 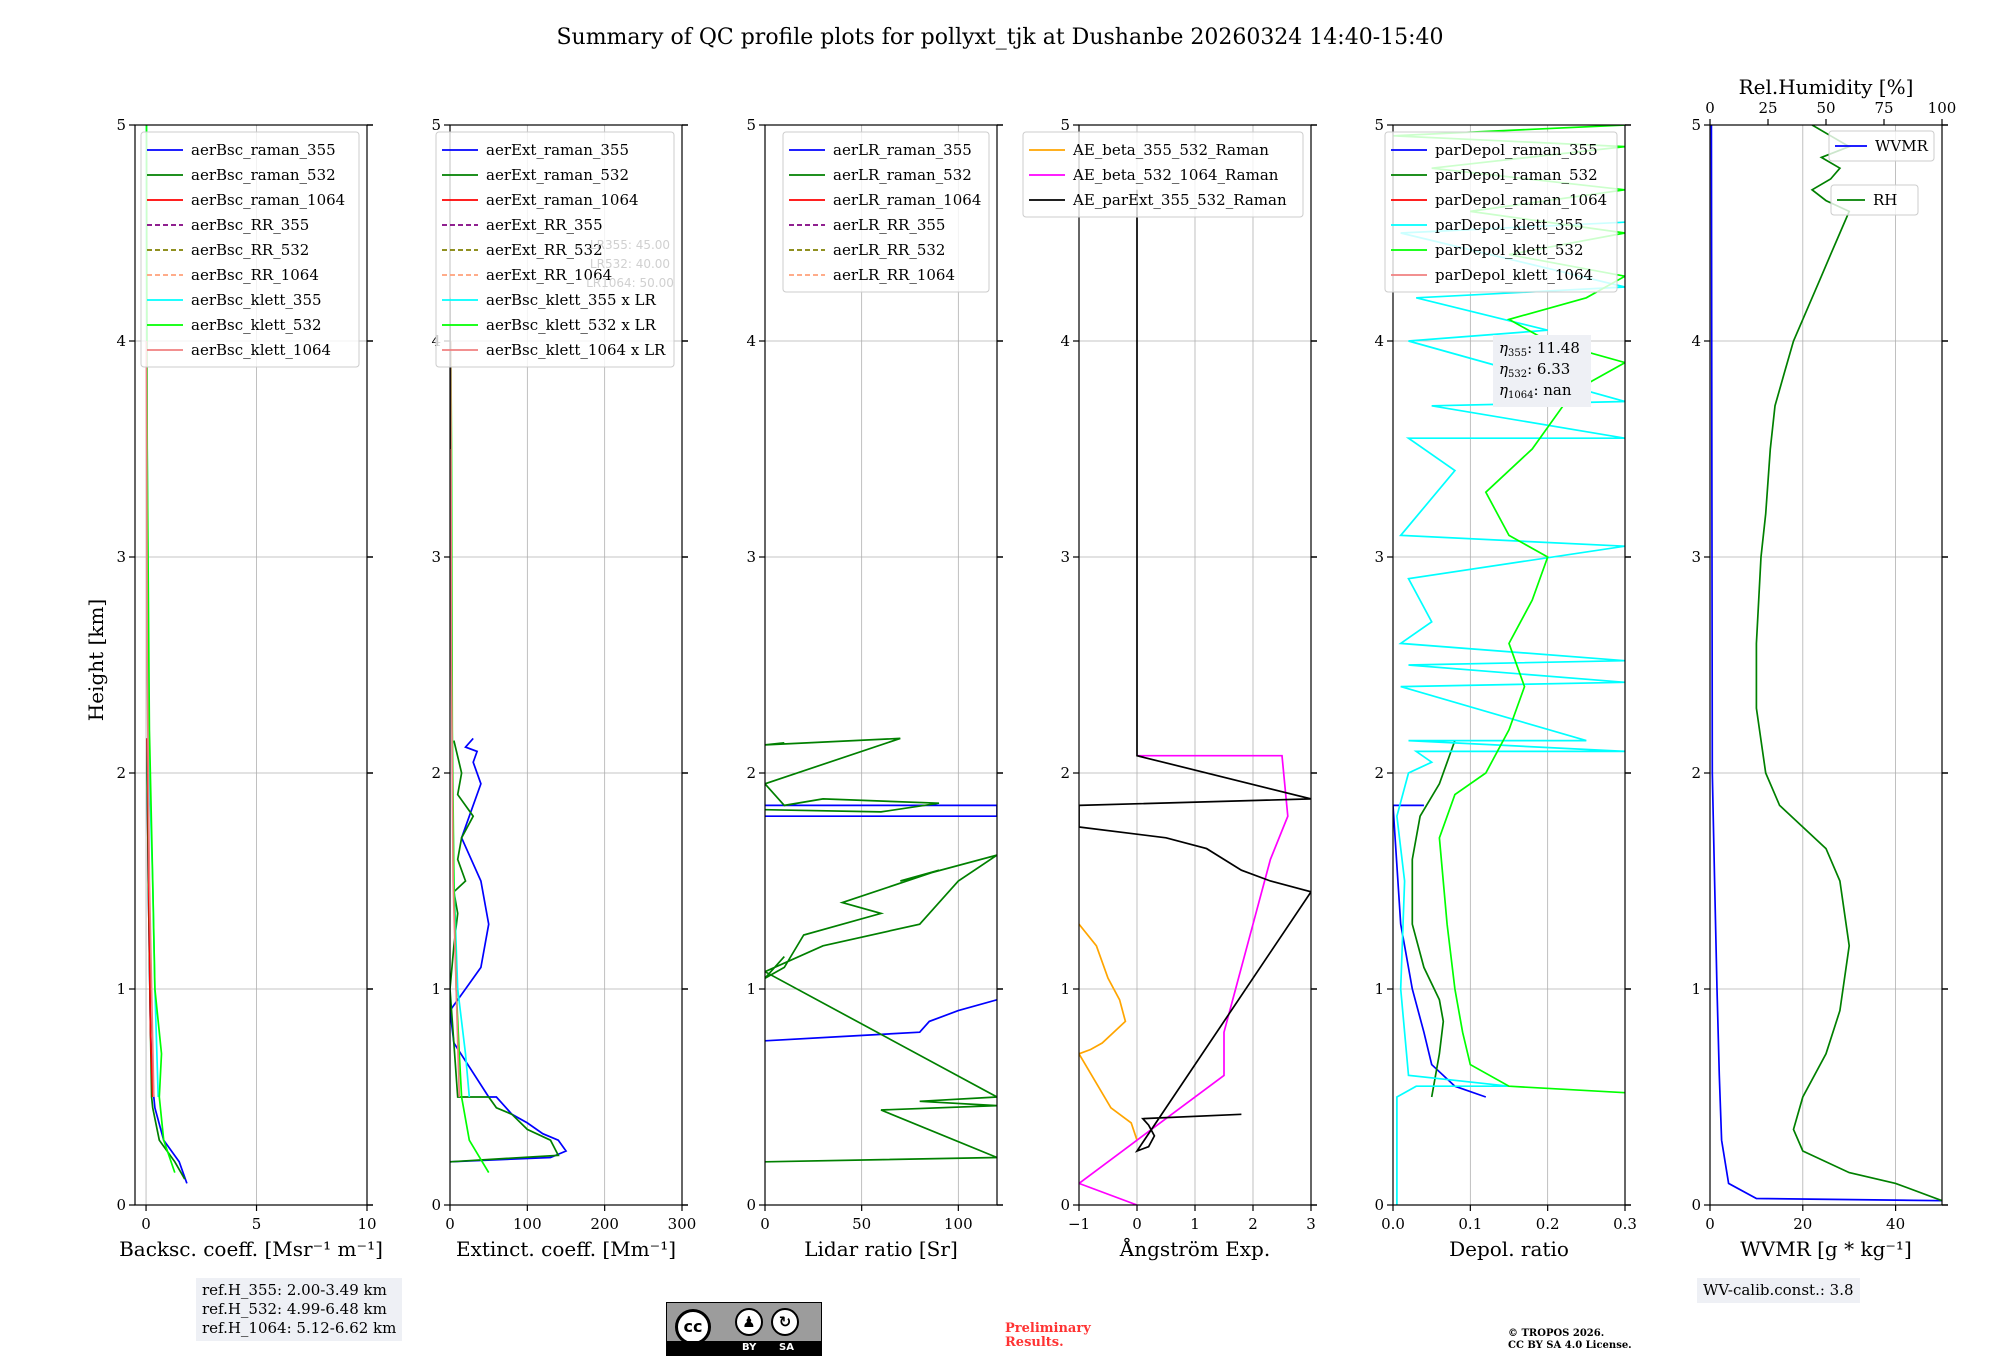 What do you see at coordinates (566, 1249) in the screenshot?
I see `x-axis-label: Extinct. coeff. [Mm⁻¹]` at bounding box center [566, 1249].